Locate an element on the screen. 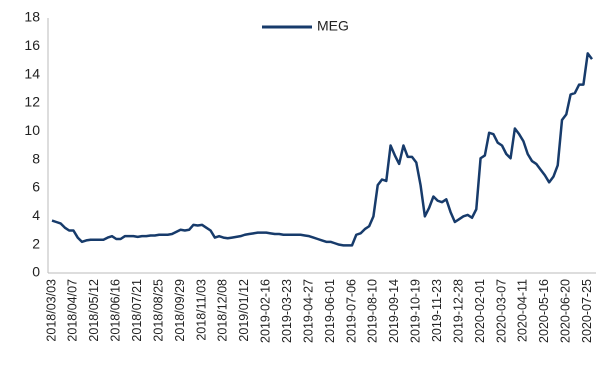  x-tick-label: 2019/01/12 is located at coordinates (244, 310).